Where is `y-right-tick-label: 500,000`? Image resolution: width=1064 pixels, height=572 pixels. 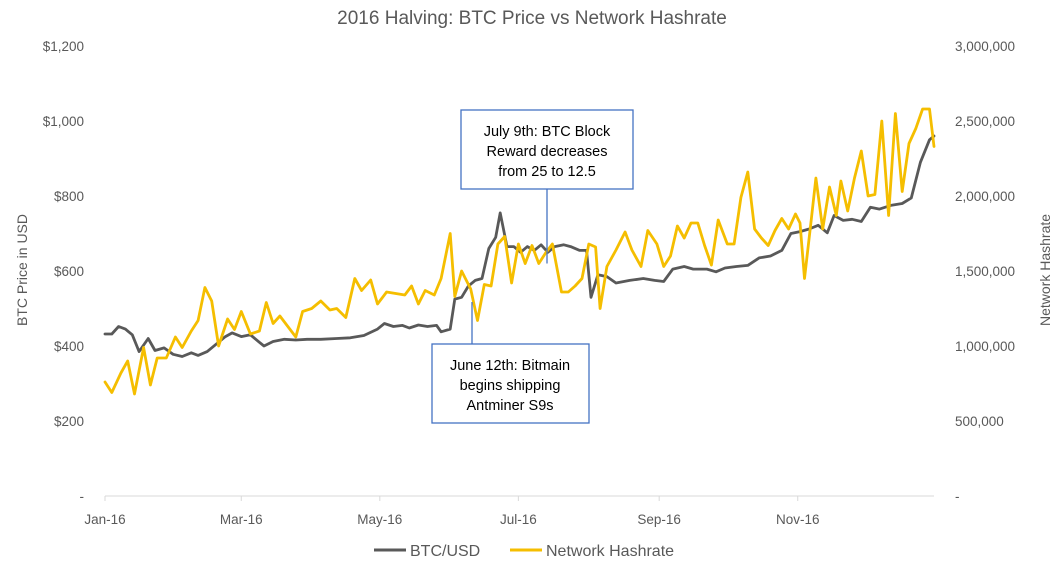 y-right-tick-label: 500,000 is located at coordinates (979, 421).